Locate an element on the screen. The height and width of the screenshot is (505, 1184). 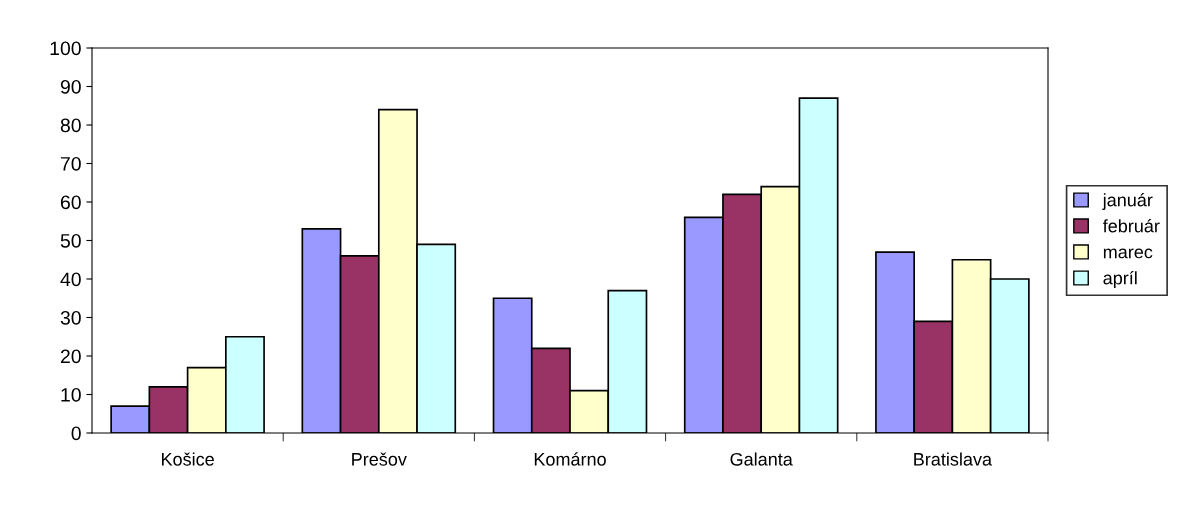
y-tick-label: 20 is located at coordinates (70, 356).